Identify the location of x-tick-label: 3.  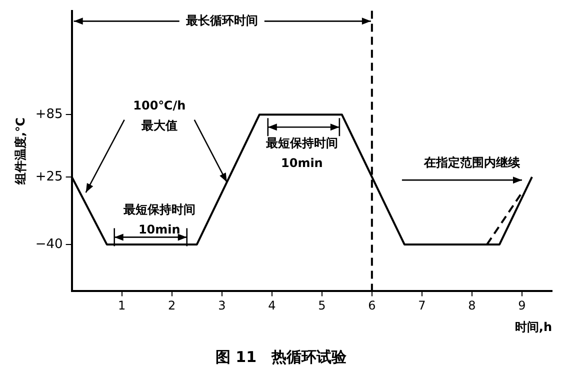
(222, 305).